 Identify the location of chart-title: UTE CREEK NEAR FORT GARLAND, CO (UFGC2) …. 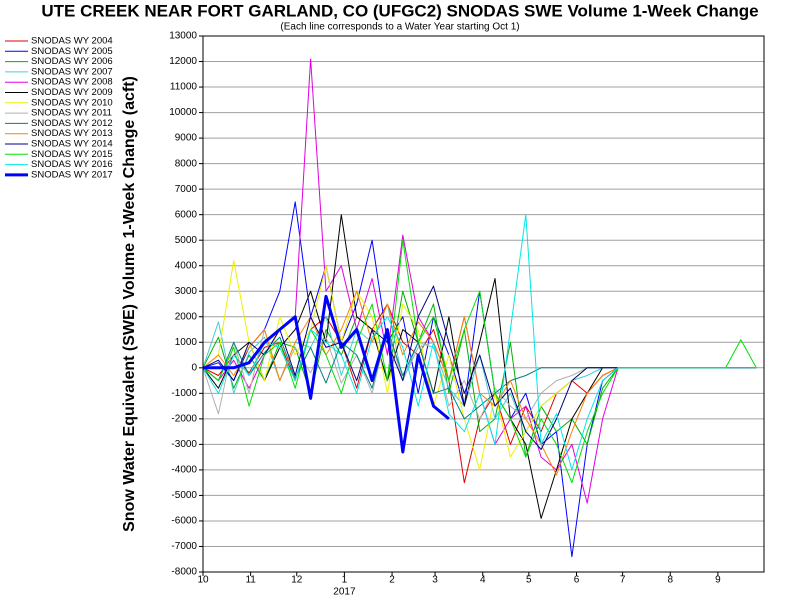
(399, 10).